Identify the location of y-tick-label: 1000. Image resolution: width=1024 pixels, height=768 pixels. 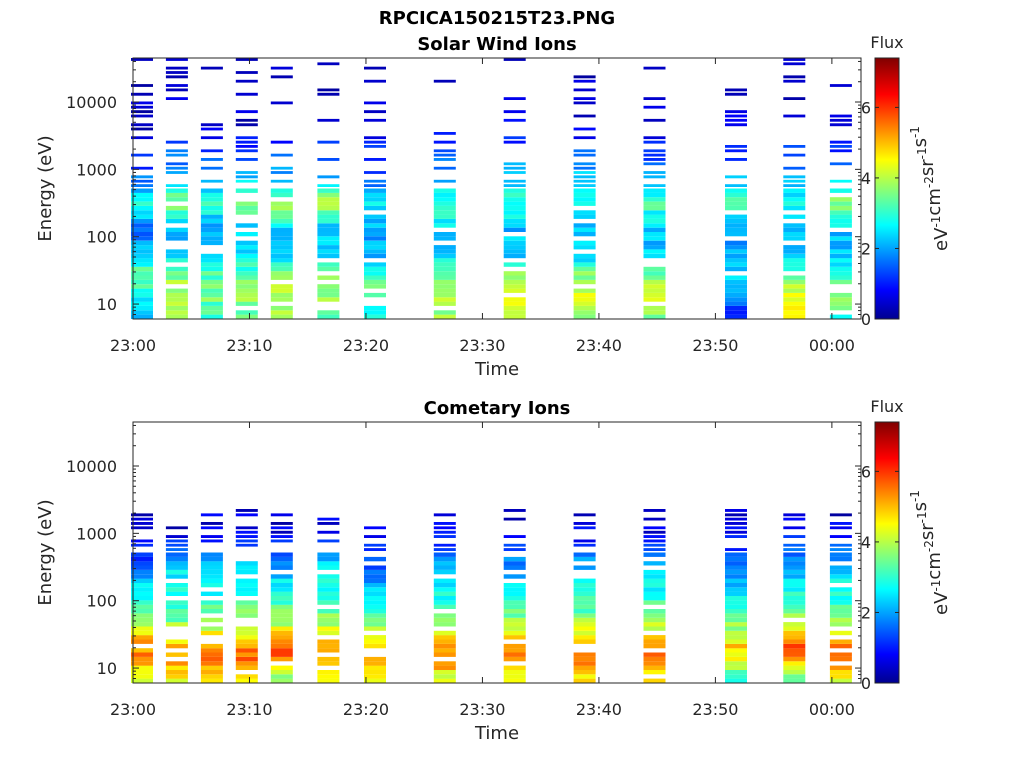
(96, 169).